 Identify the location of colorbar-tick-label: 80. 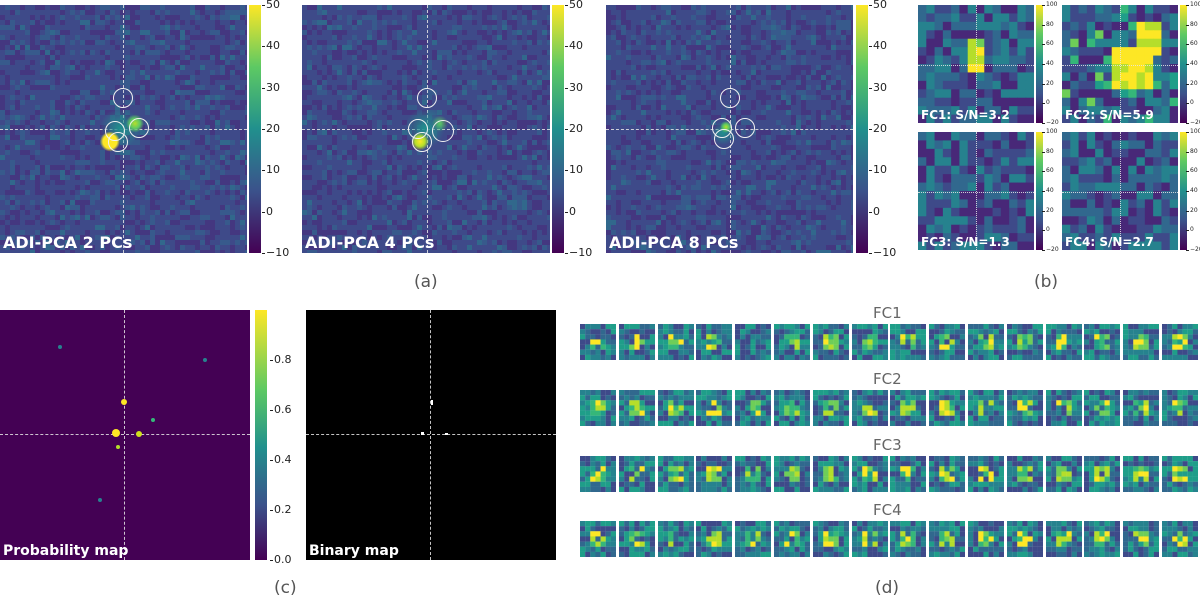
(1050, 151).